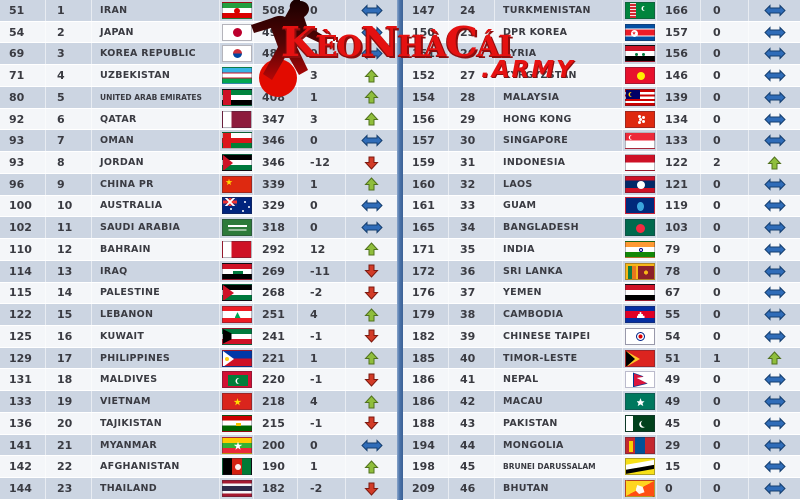 The image size is (800, 500). What do you see at coordinates (426, 423) in the screenshot?
I see `world-rank: 188` at bounding box center [426, 423].